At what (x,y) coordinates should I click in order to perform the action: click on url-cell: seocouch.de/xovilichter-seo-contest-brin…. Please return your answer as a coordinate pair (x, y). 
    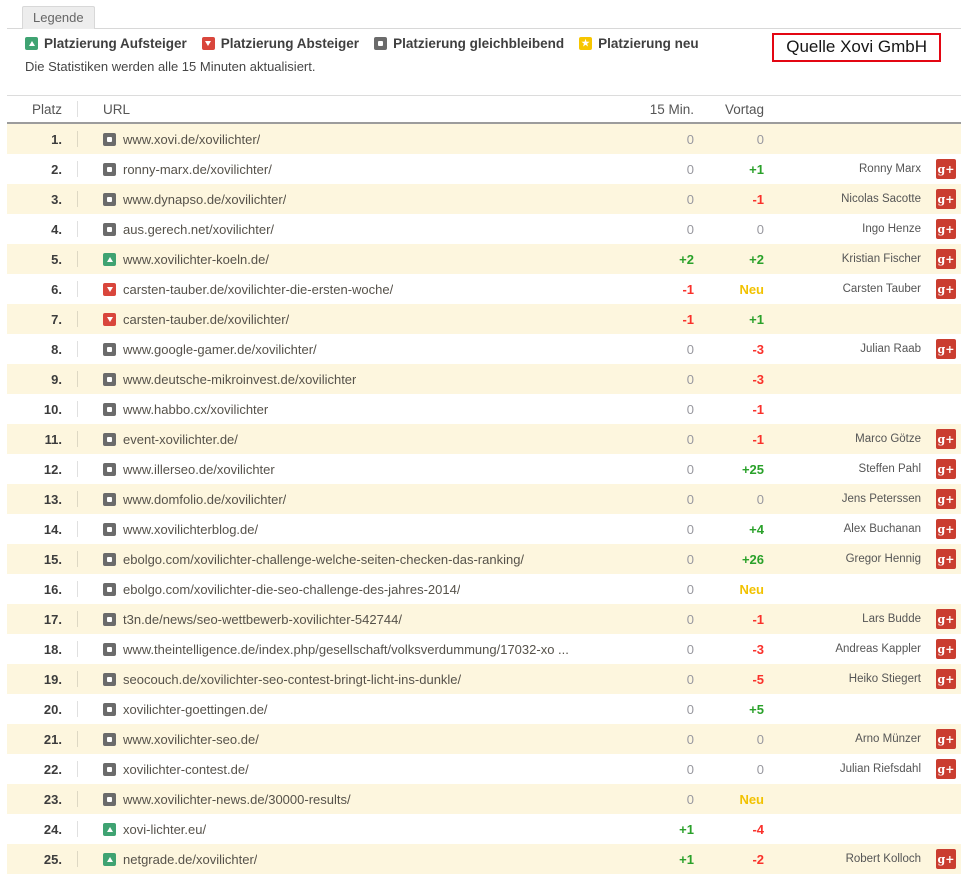
    Looking at the image, I should click on (346, 679).